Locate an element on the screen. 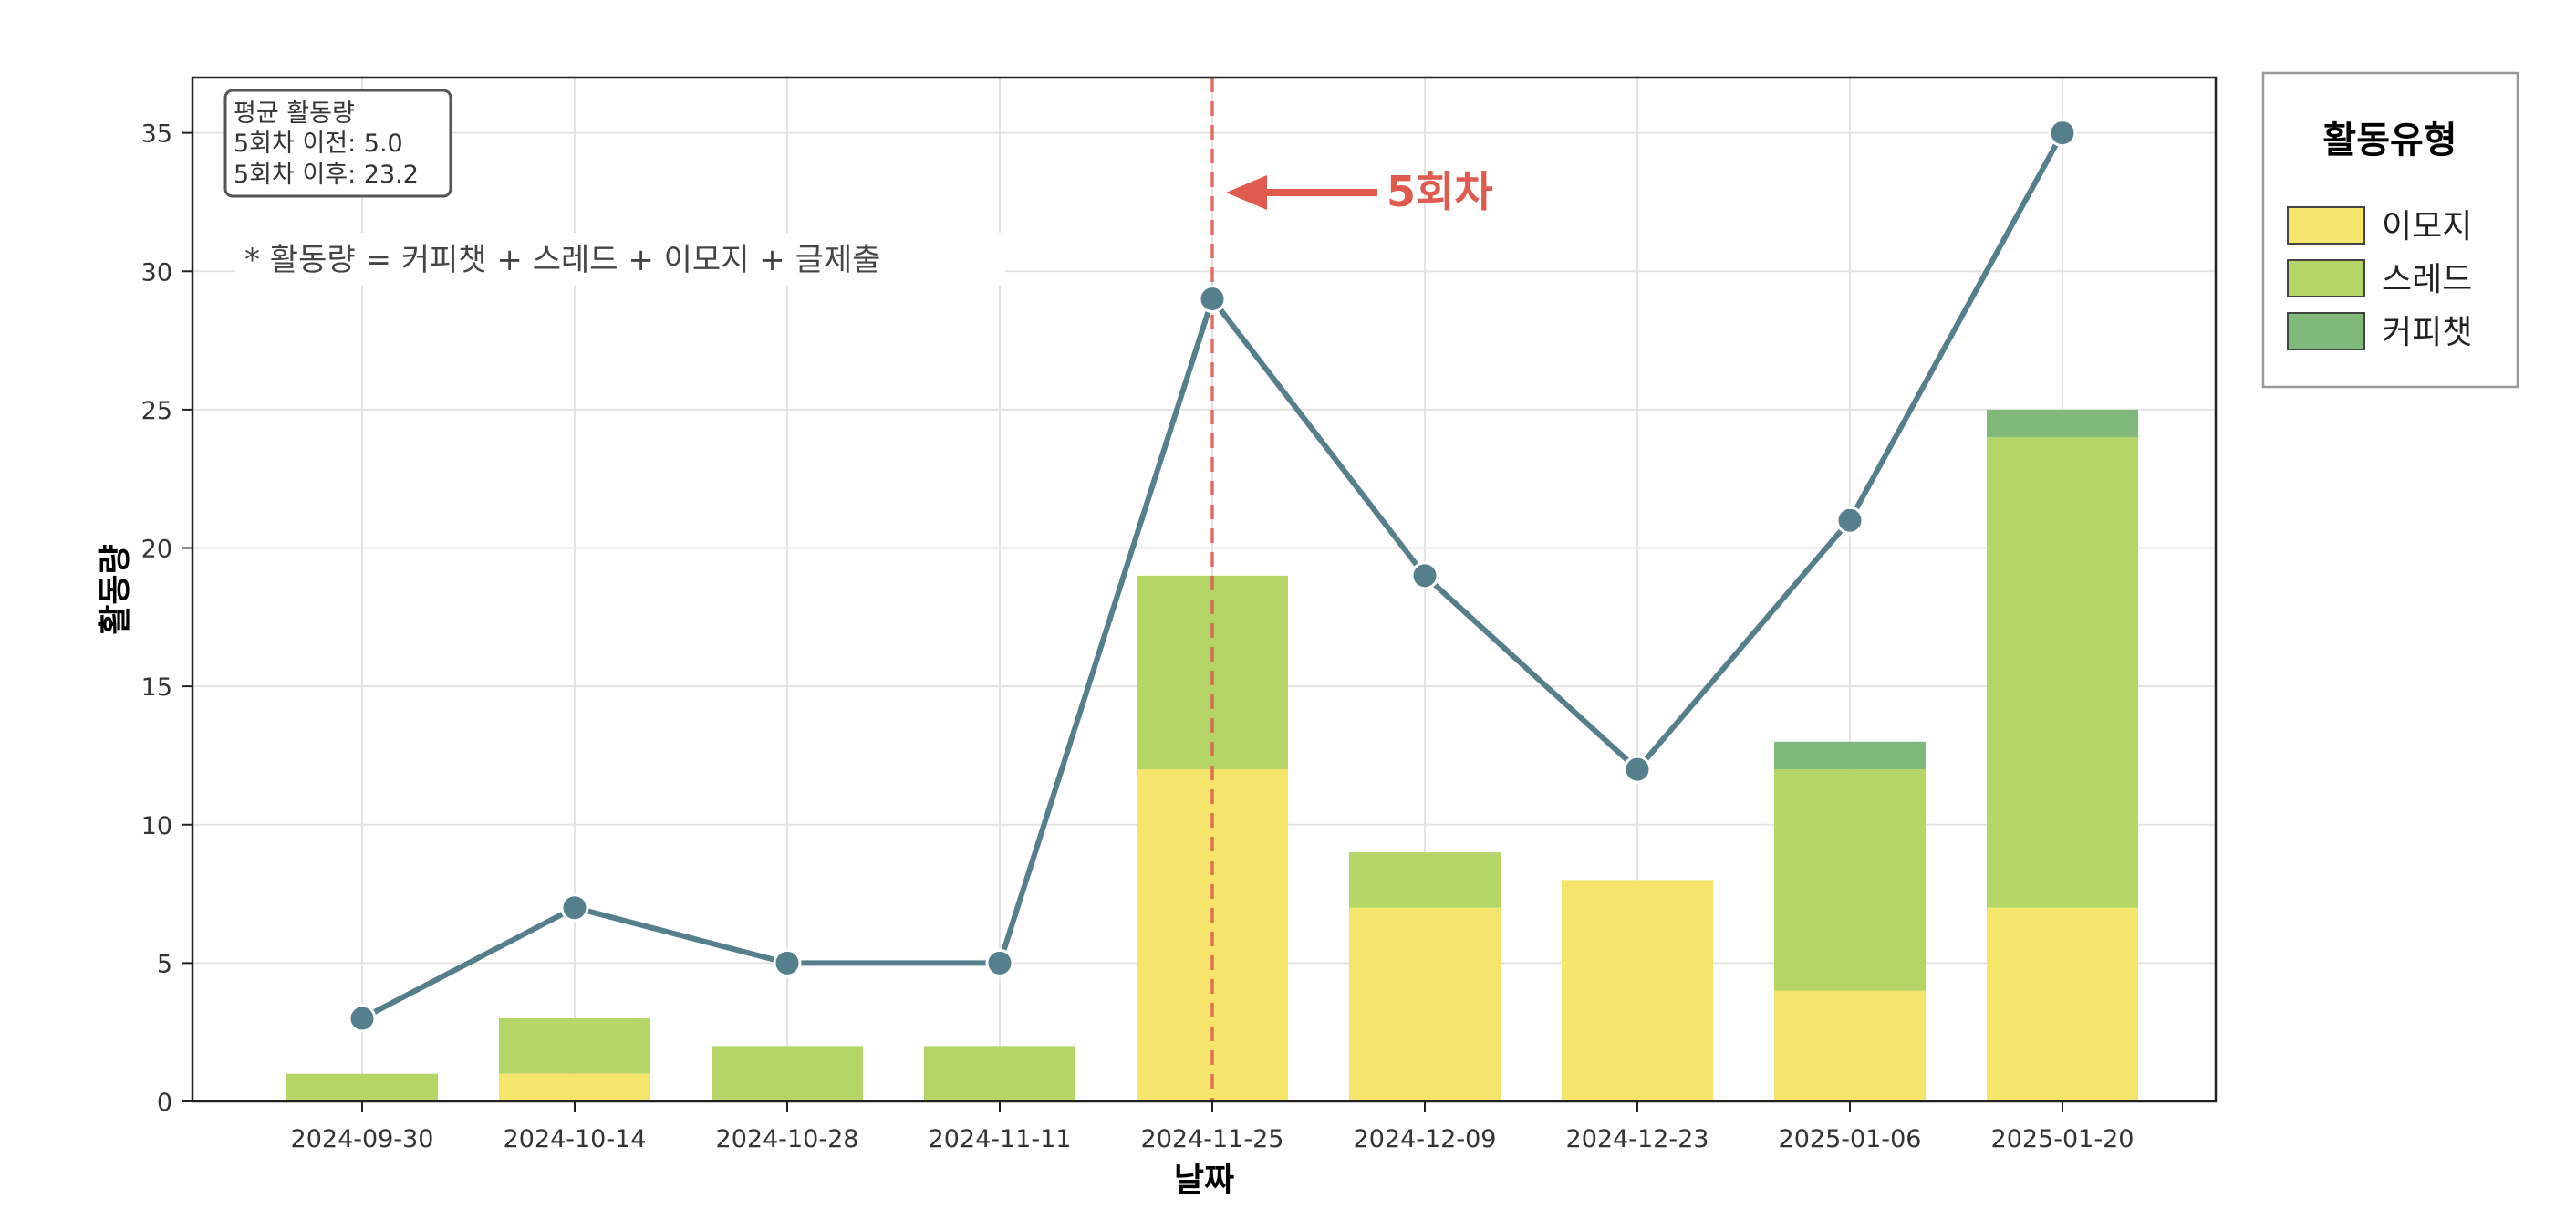  formula-note: * 활동량 = 커피챗 + 스레드 + 이모지 + 글제출 is located at coordinates (562, 260).